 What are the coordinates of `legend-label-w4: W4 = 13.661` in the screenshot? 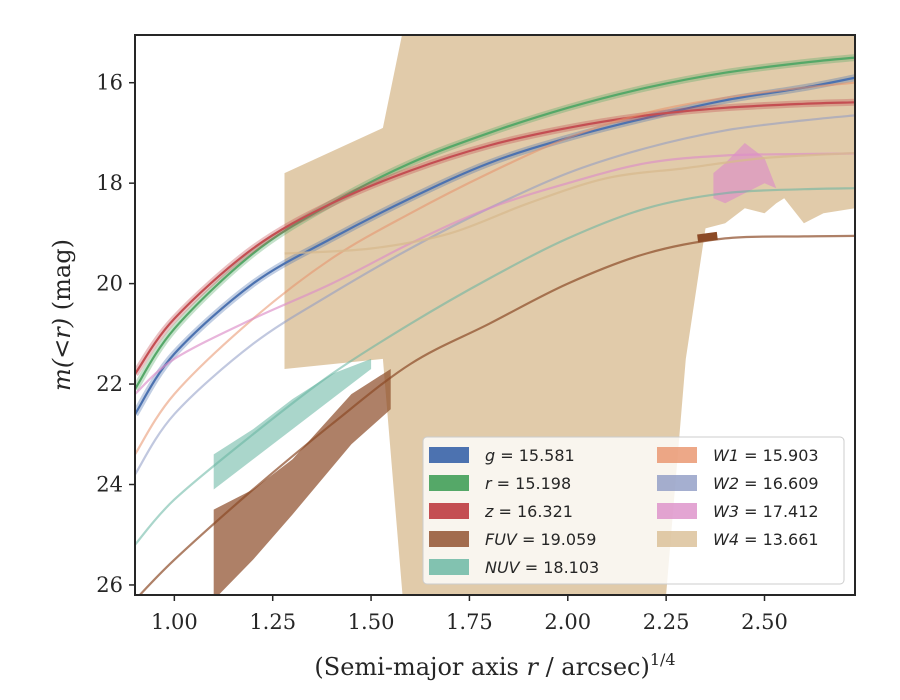 It's located at (766, 539).